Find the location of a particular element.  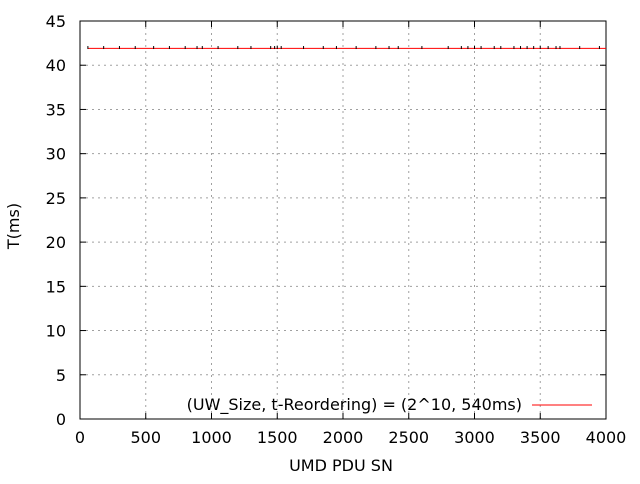

x-tick-label: 1000 is located at coordinates (211, 437).